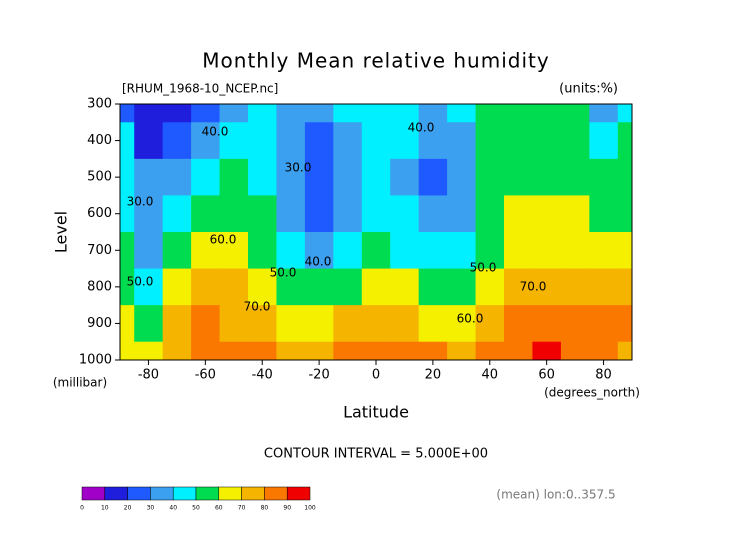 The width and height of the screenshot is (752, 536). I want to click on contour-label: 30.0, so click(298, 168).